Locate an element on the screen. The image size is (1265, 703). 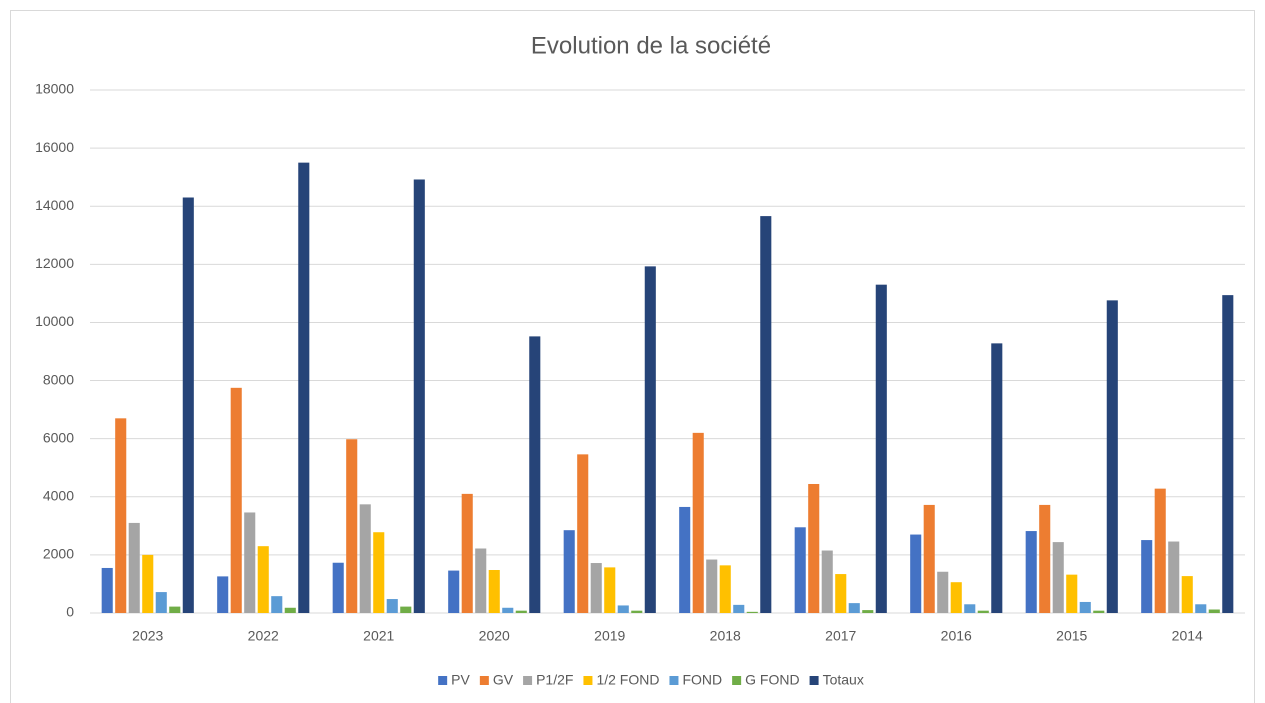
x-tick-label: 2022 is located at coordinates (263, 636).